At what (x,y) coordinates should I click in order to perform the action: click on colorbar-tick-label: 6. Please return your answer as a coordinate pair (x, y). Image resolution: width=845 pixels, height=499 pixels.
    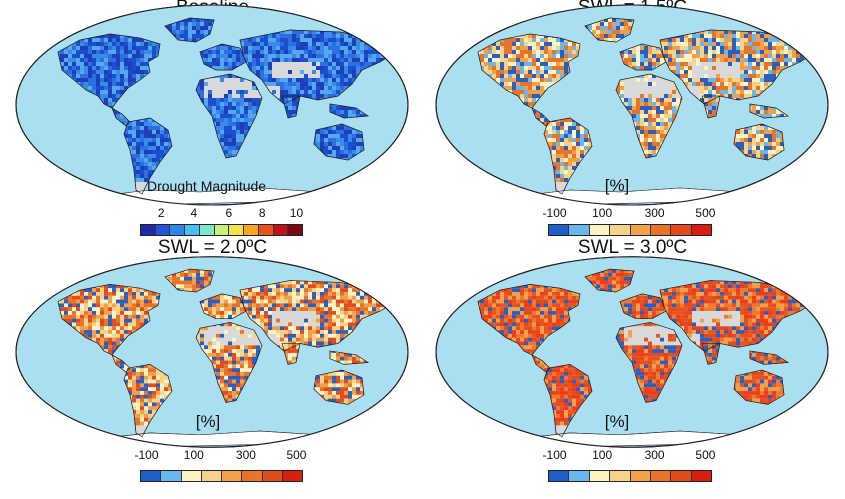
    Looking at the image, I should click on (229, 213).